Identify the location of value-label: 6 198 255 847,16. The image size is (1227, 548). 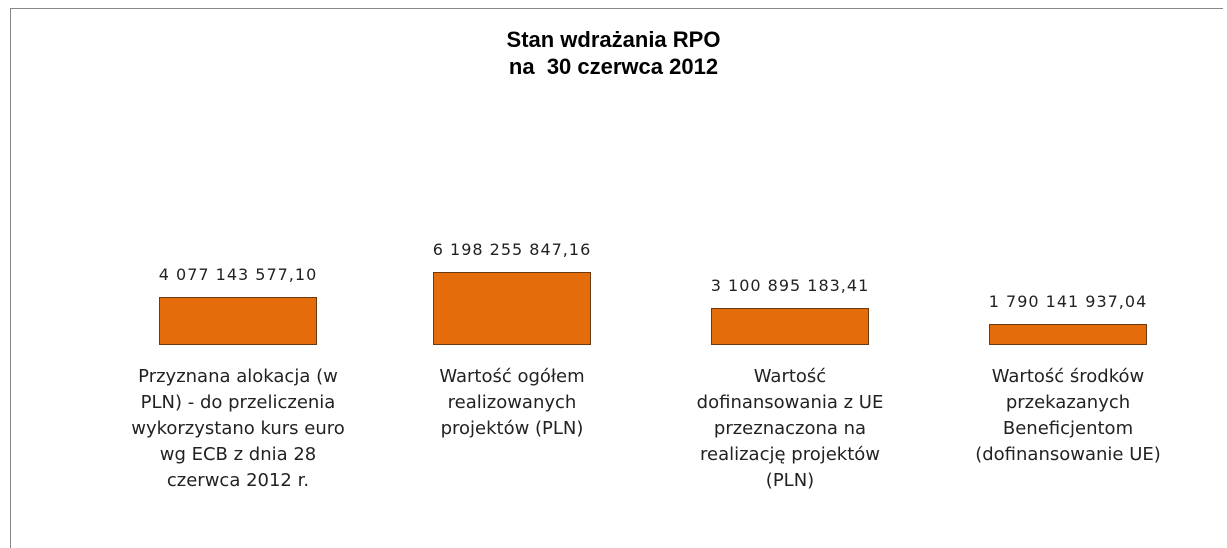
(512, 249).